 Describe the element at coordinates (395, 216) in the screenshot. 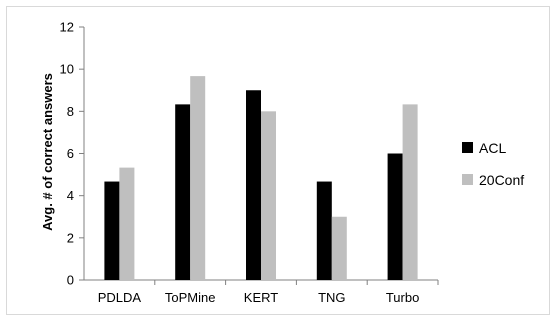

I see `bar-acl-turbo` at that location.